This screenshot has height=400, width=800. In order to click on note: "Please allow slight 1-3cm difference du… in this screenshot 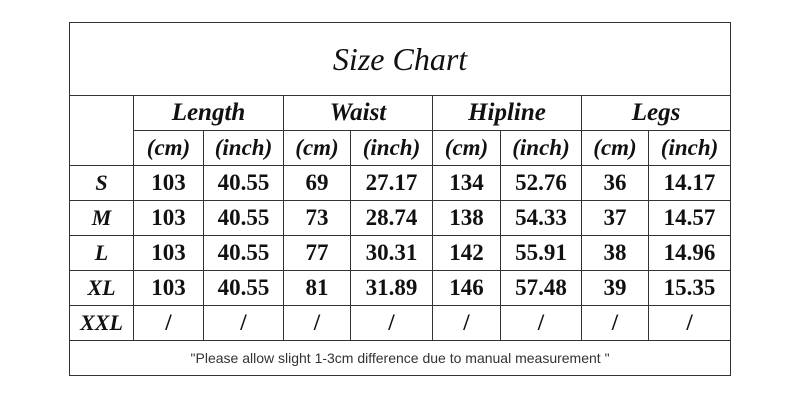, I will do `click(400, 358)`.